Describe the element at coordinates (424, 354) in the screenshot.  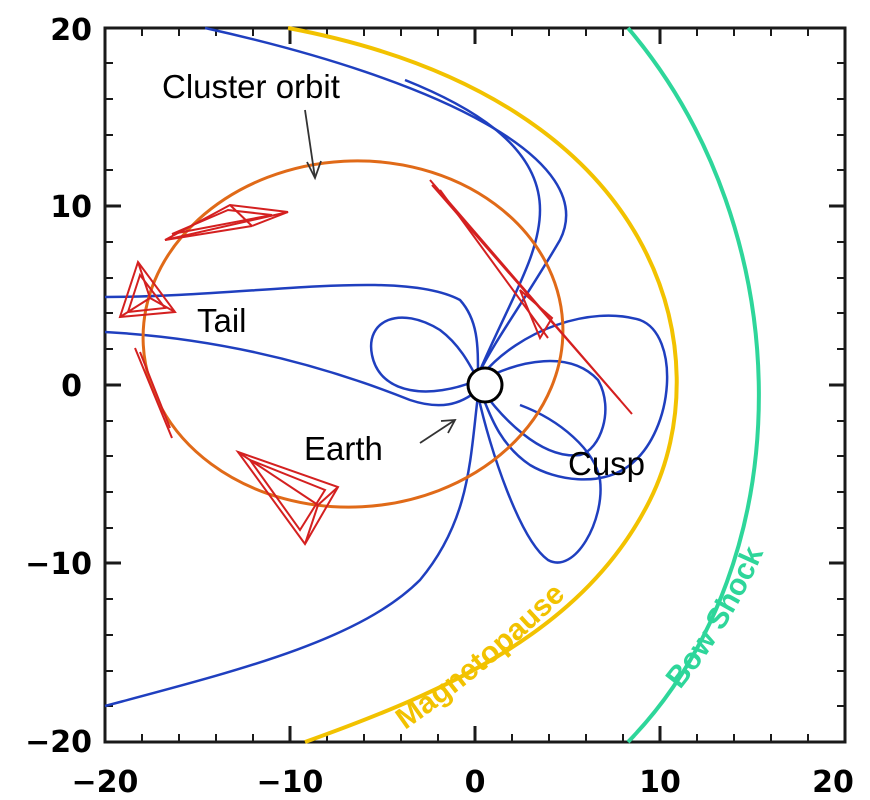
I see `field-line-loop-left` at that location.